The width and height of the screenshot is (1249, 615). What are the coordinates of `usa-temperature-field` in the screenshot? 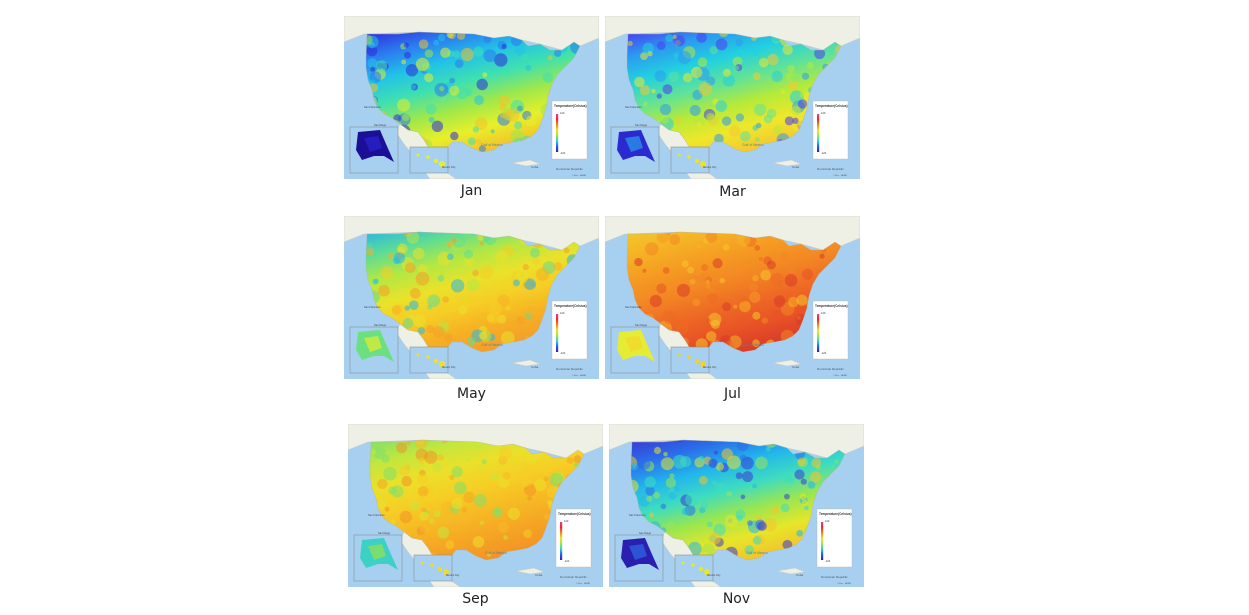 It's located at (738, 503).